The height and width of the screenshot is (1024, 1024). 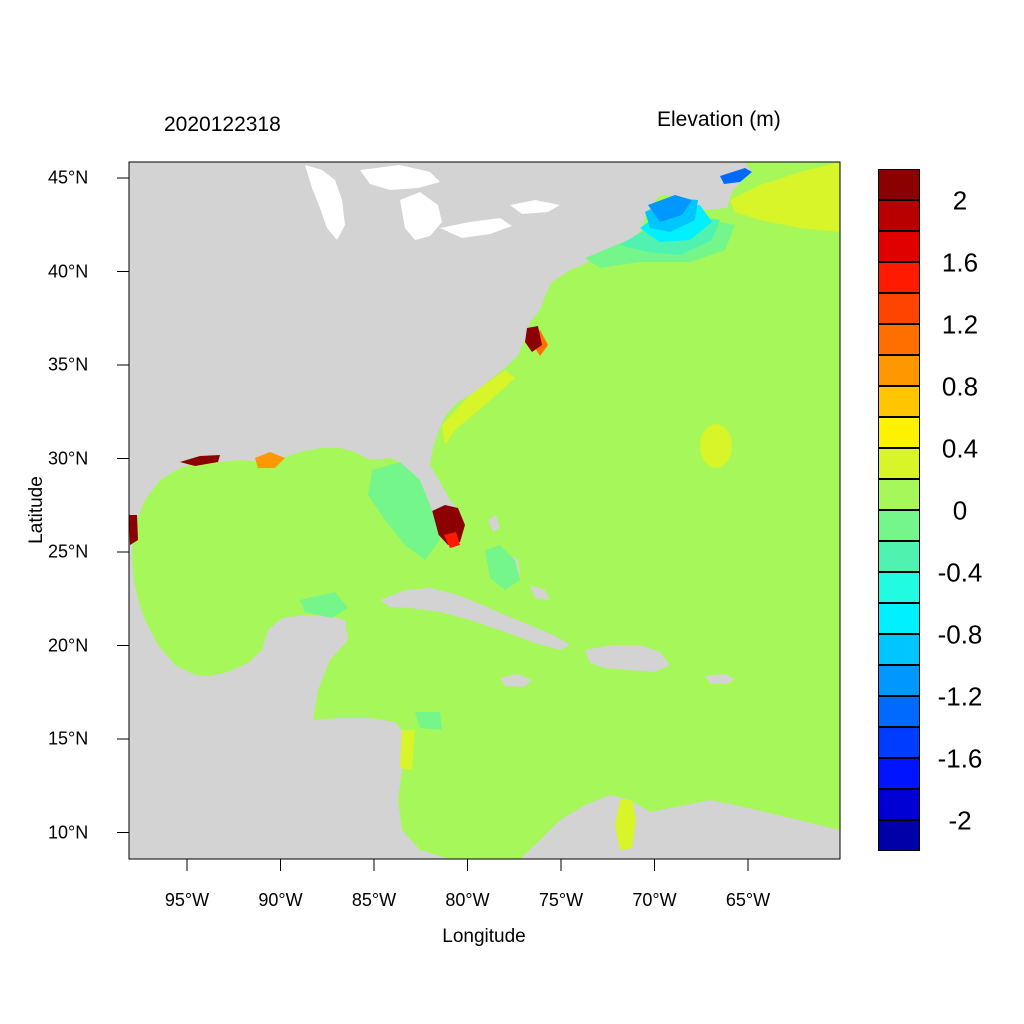 What do you see at coordinates (719, 119) in the screenshot?
I see `variable-title: Elevation (m)` at bounding box center [719, 119].